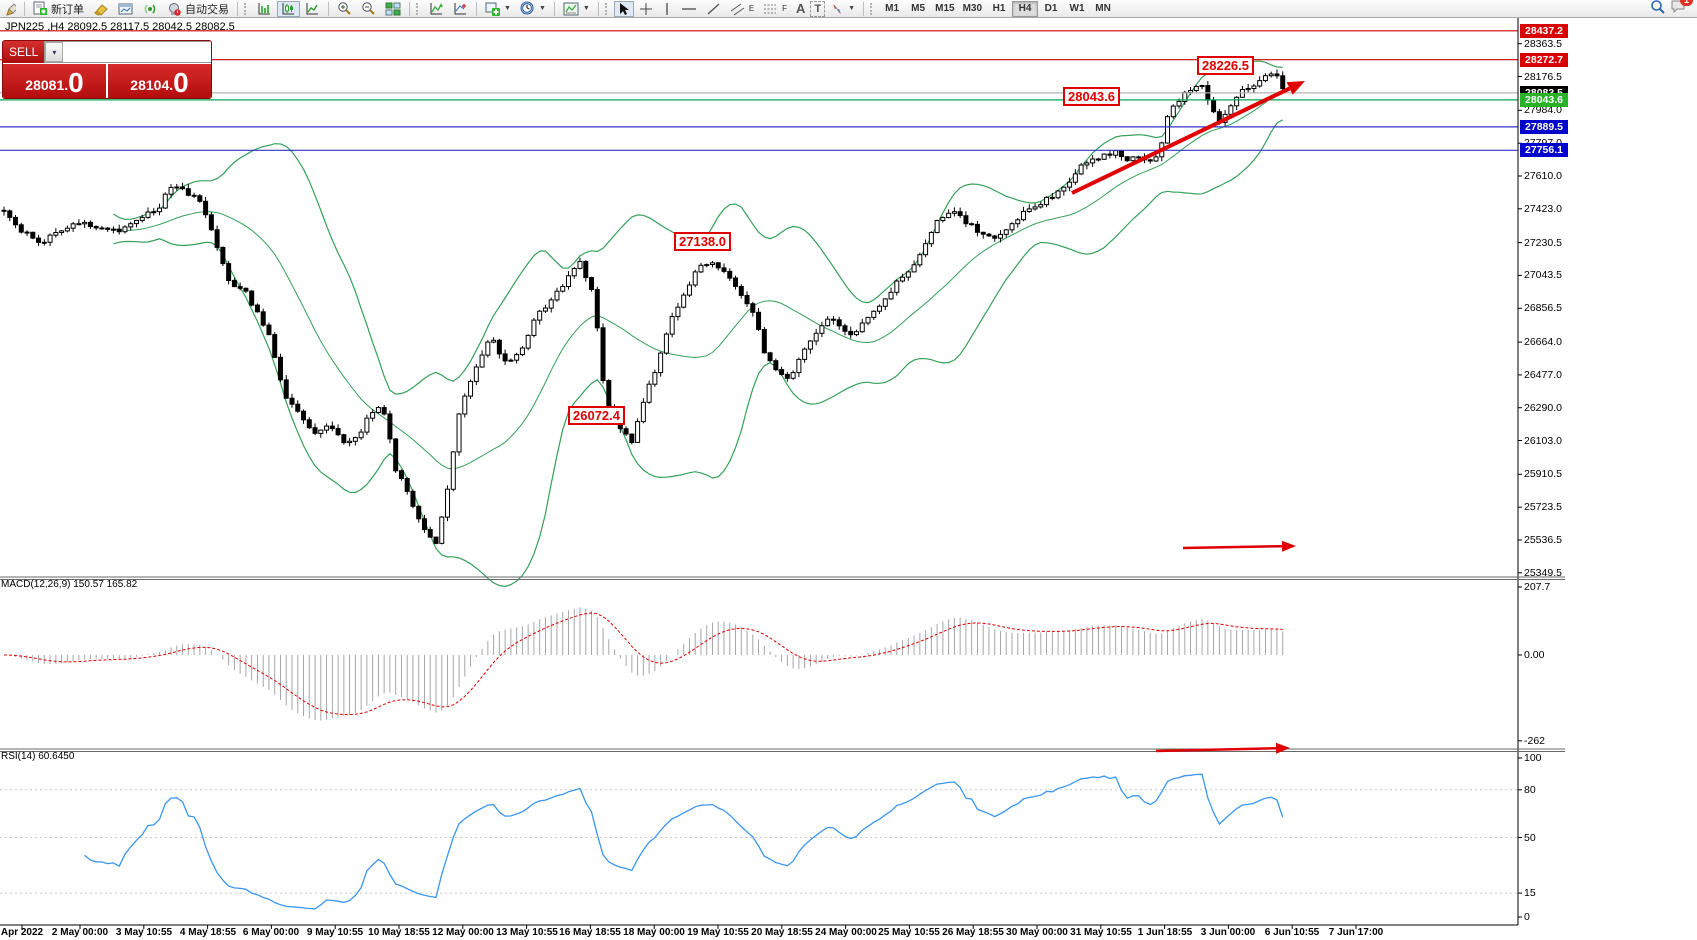  What do you see at coordinates (137, 52) in the screenshot?
I see `volume-input` at bounding box center [137, 52].